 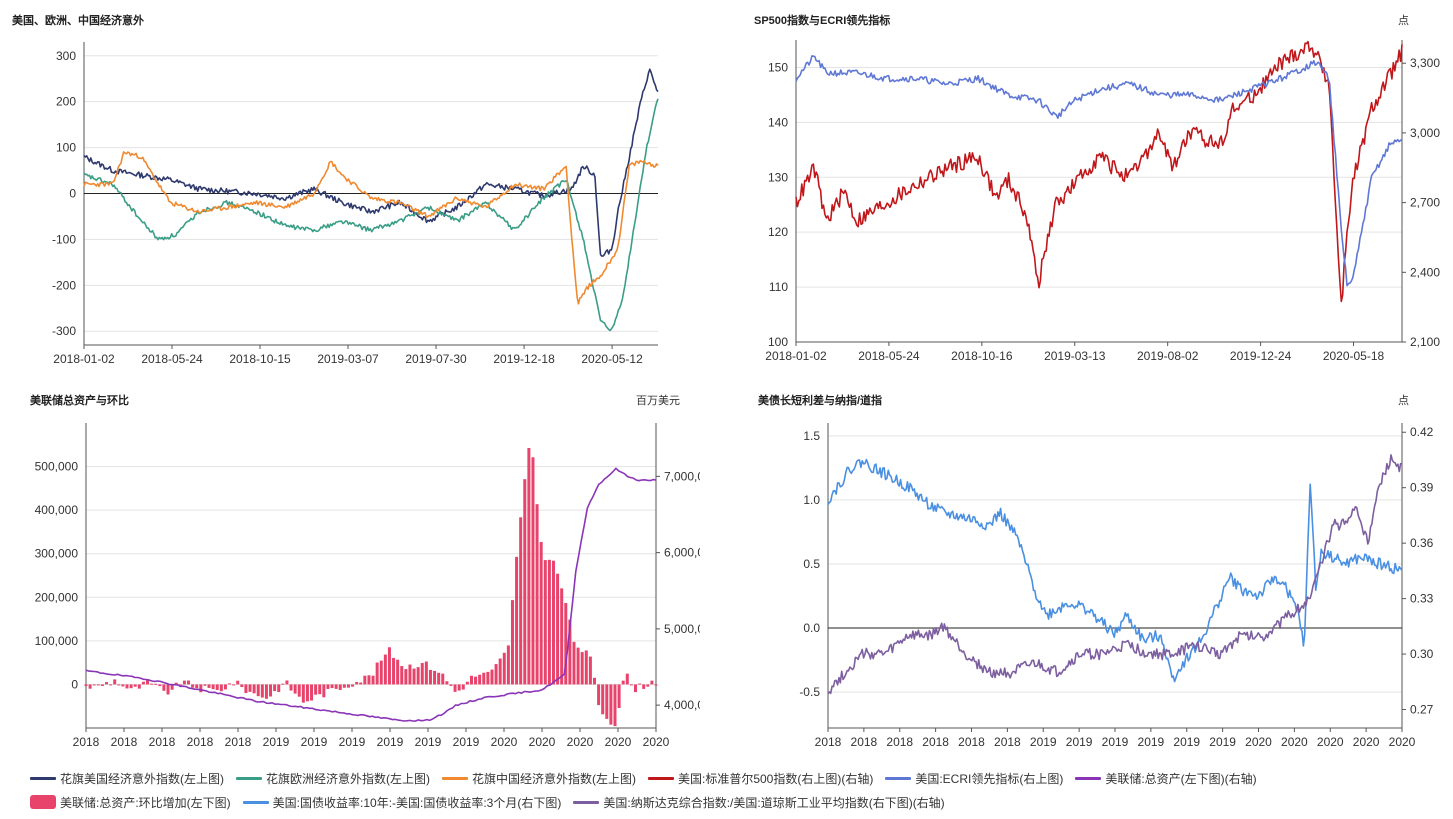 I want to click on legend-label: 美国:ECRI领先指标(右上图), so click(x=989, y=778).